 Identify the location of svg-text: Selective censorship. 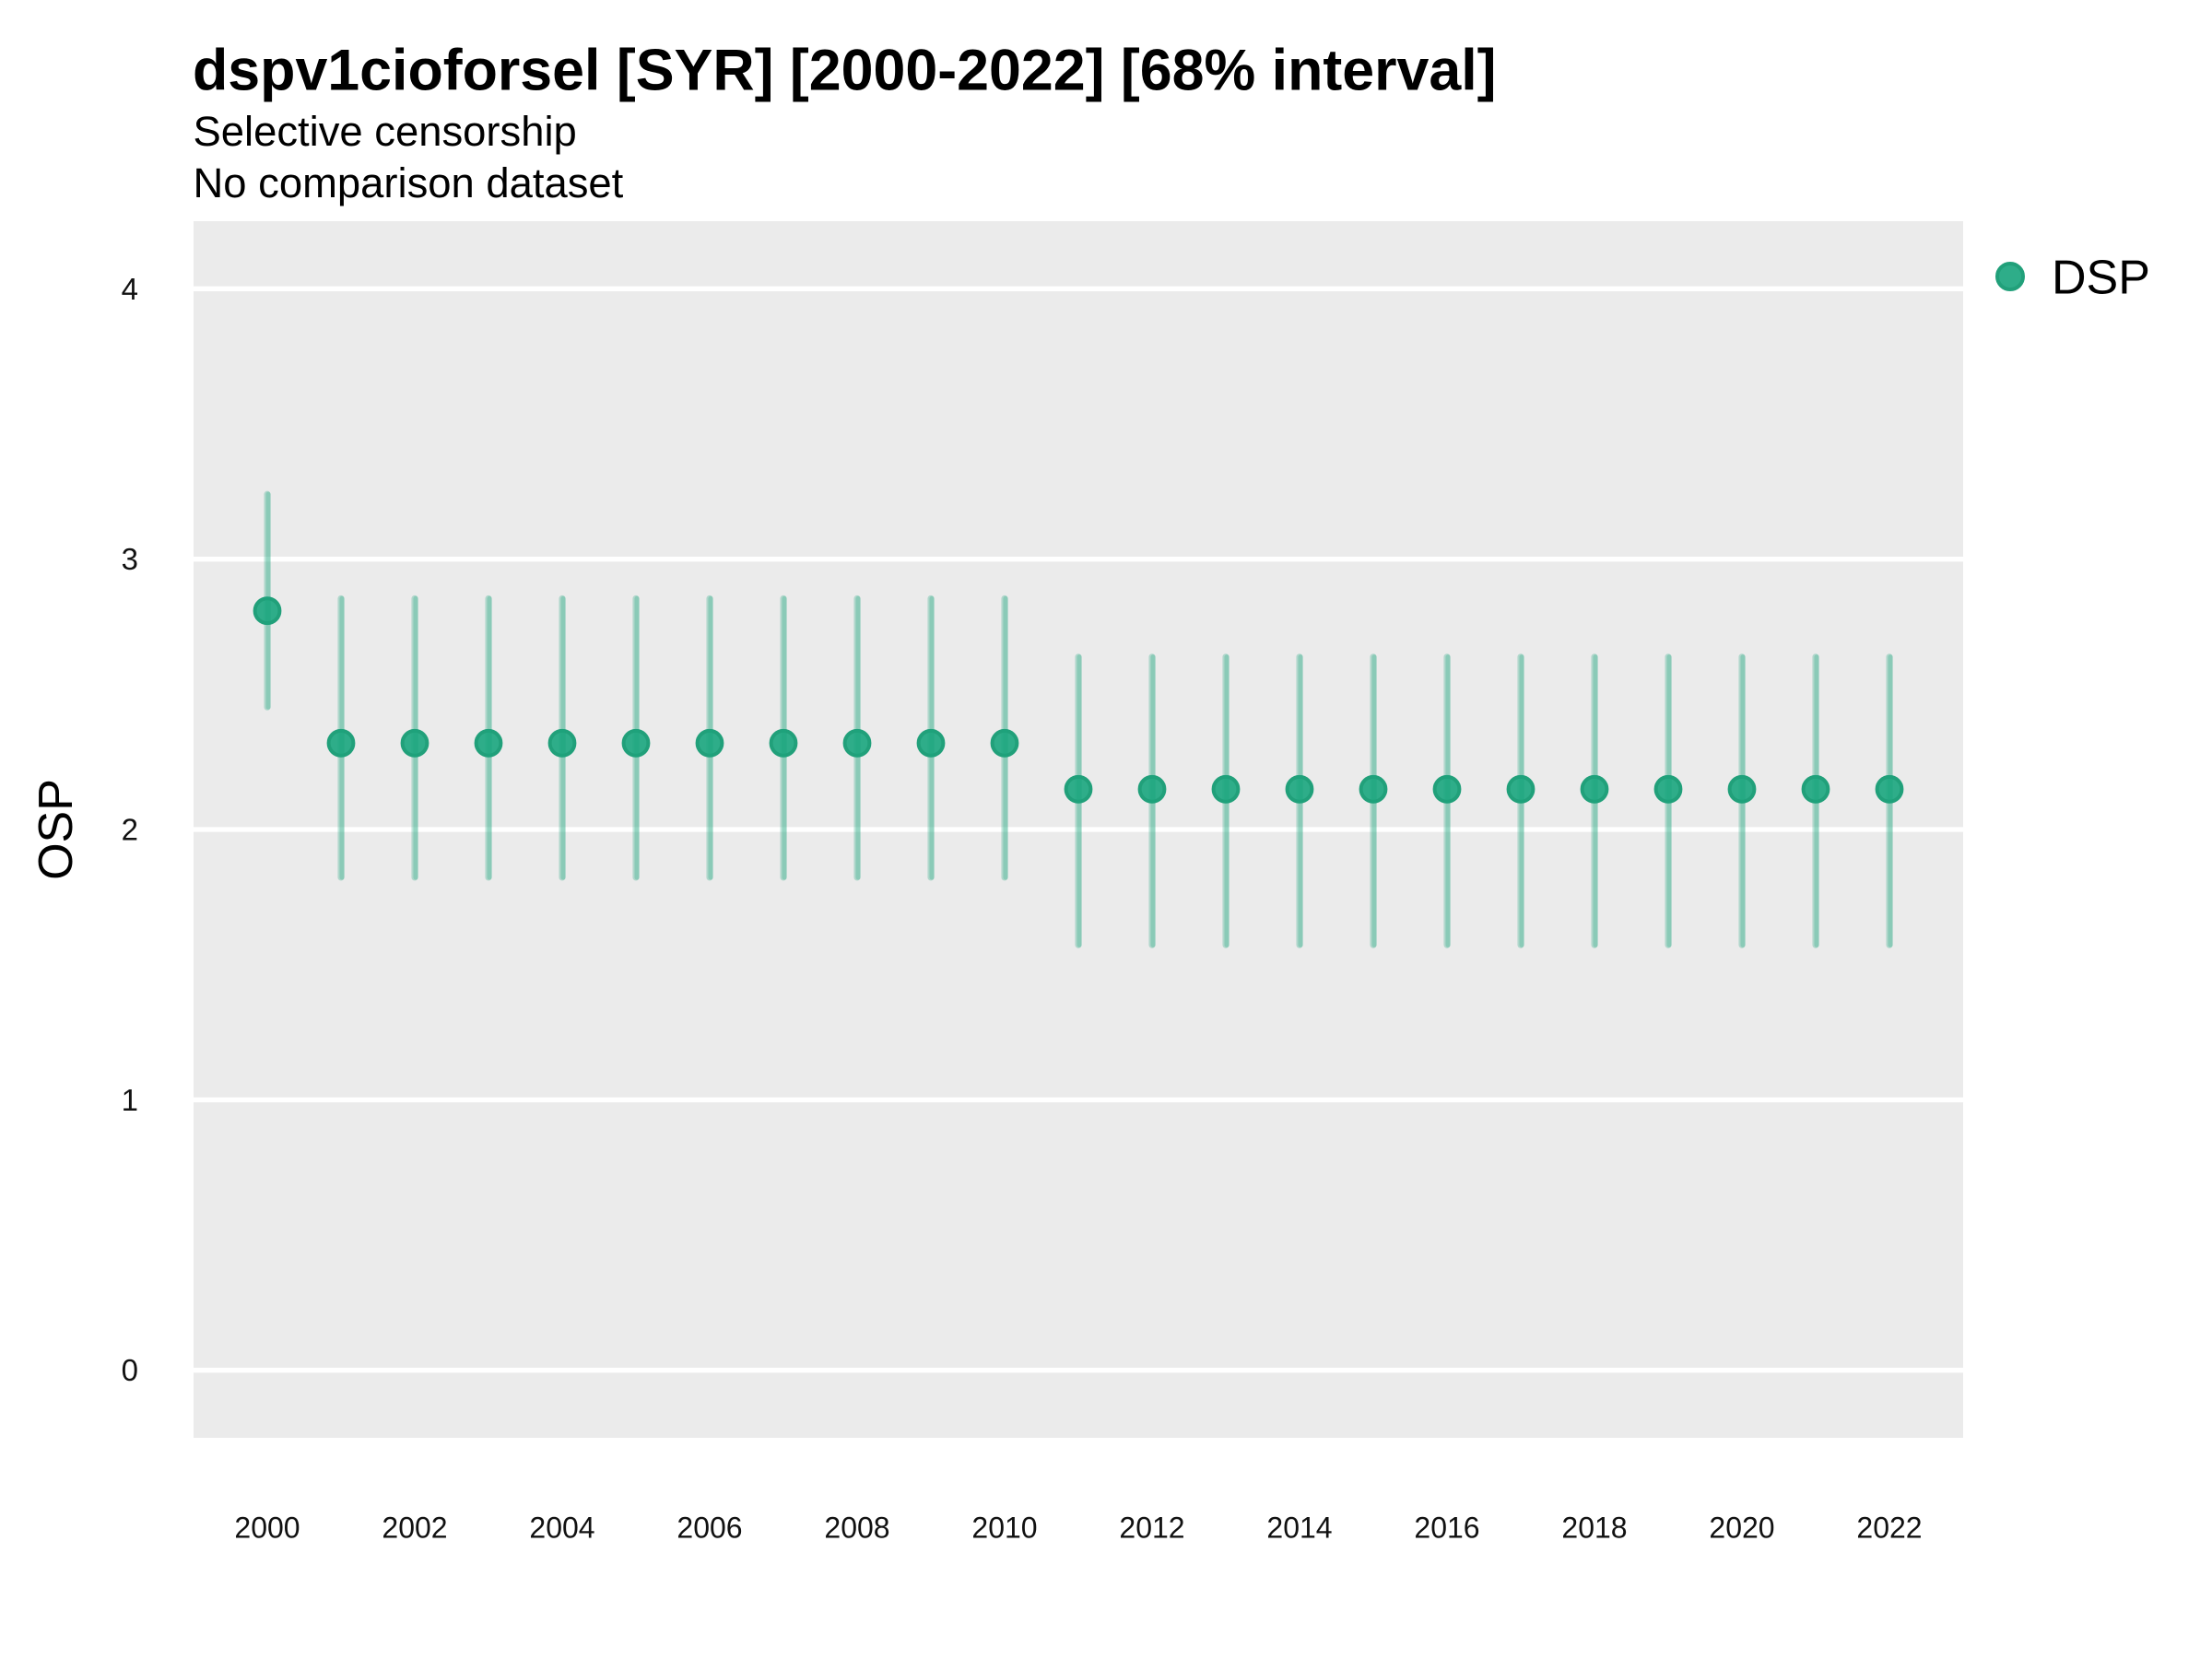
(385, 131).